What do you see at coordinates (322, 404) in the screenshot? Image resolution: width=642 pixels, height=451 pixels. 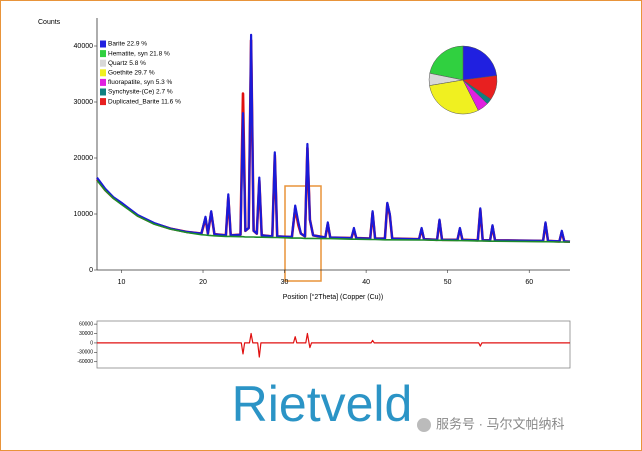 I see `caption: Rietveld` at bounding box center [322, 404].